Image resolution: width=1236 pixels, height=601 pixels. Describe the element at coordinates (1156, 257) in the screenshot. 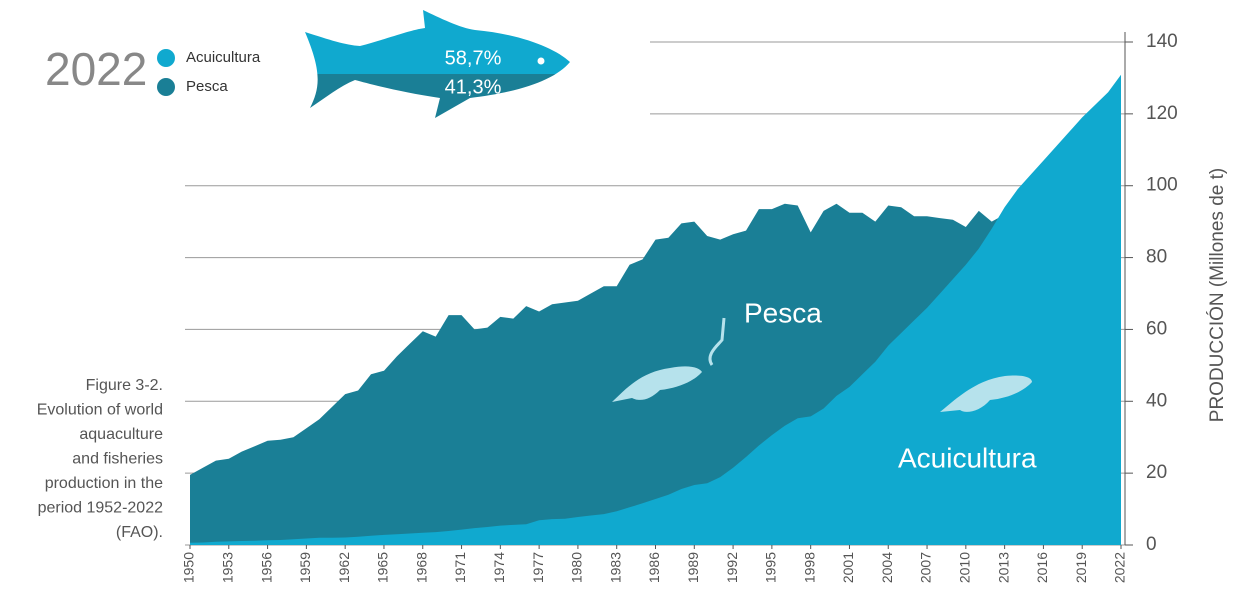

I see `y-tick-label: 80` at that location.